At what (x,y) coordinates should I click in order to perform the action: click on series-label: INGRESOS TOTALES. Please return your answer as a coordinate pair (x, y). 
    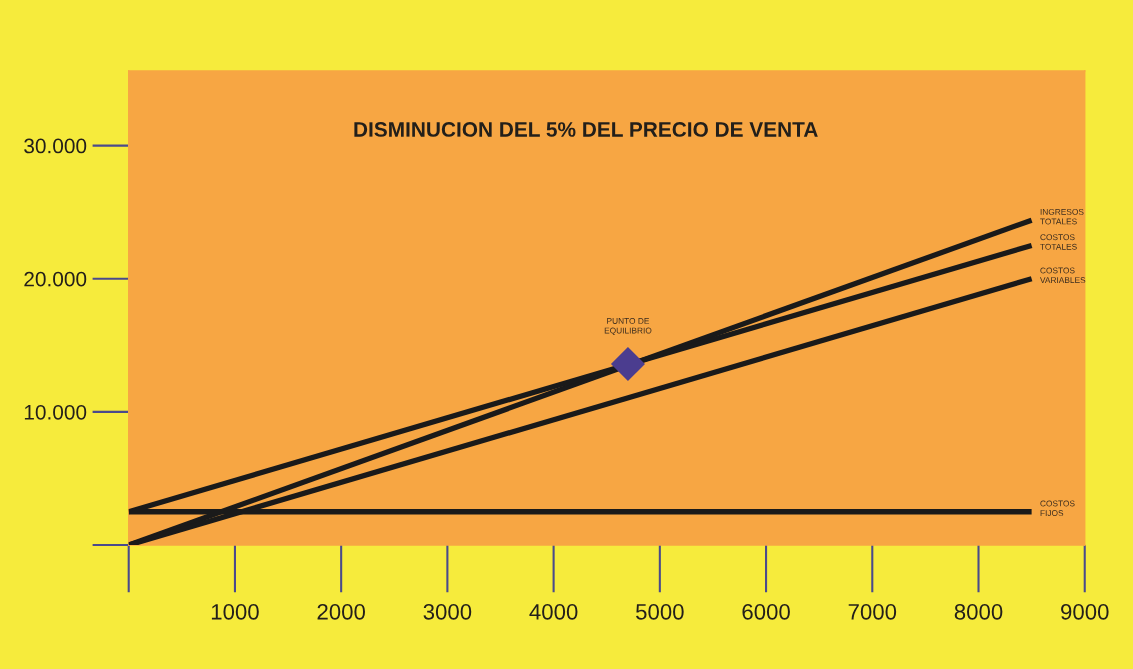
    Looking at the image, I should click on (1062, 216).